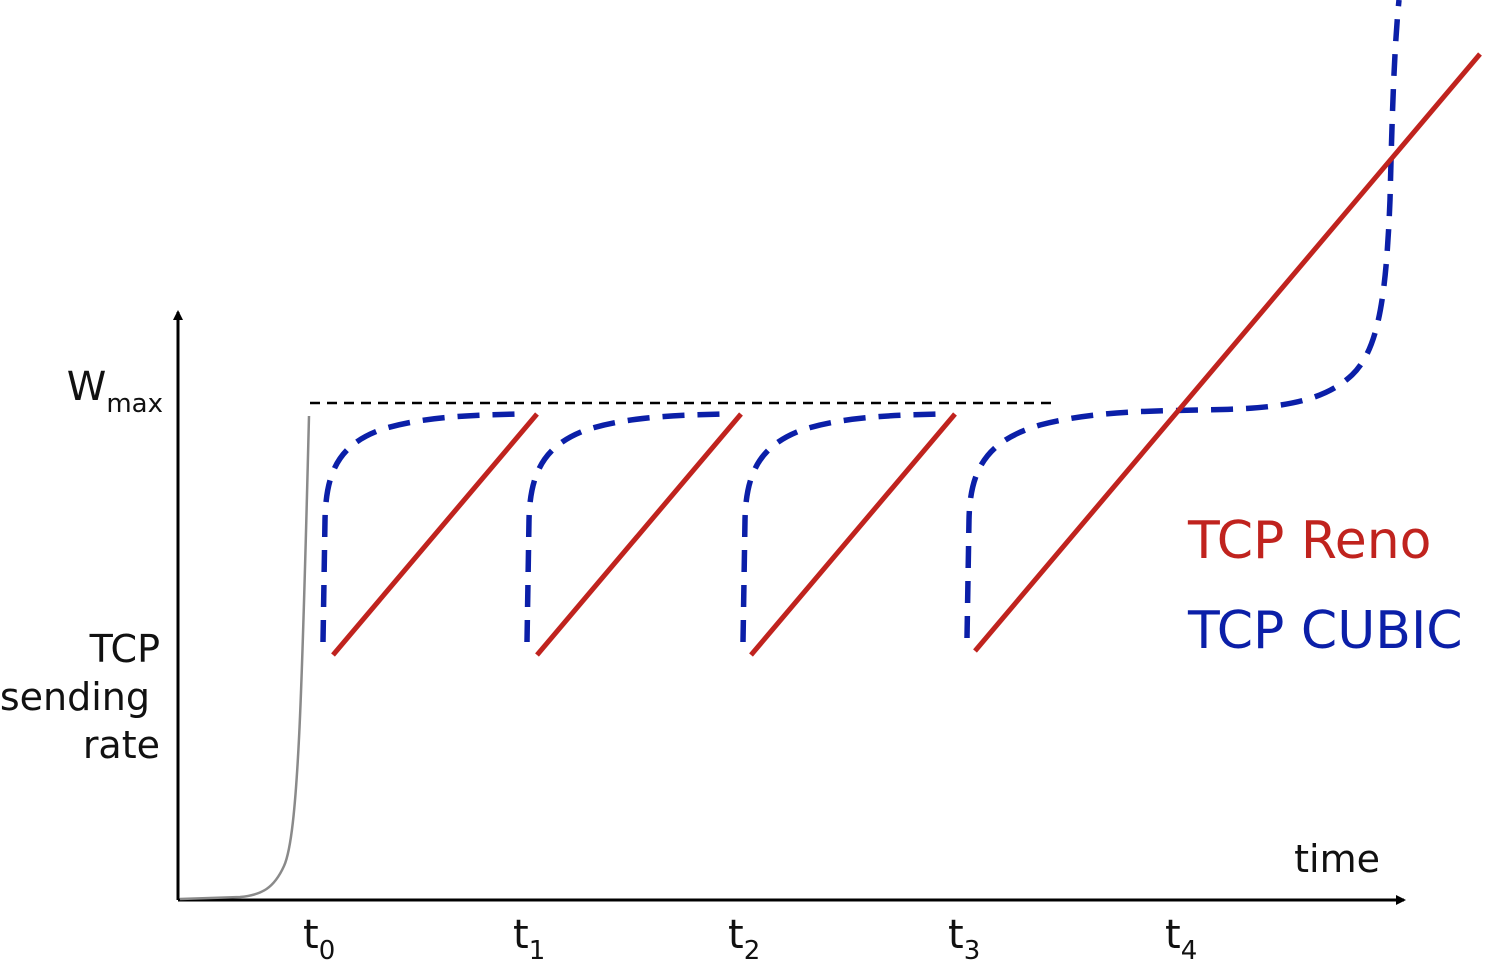 The width and height of the screenshot is (1502, 970). I want to click on legend-tcp-reno: TCP Reno, so click(1309, 541).